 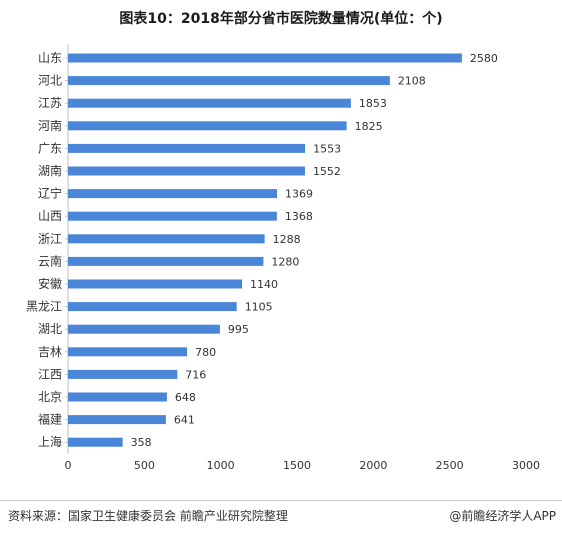 I want to click on data-label: 1105, so click(x=259, y=307).